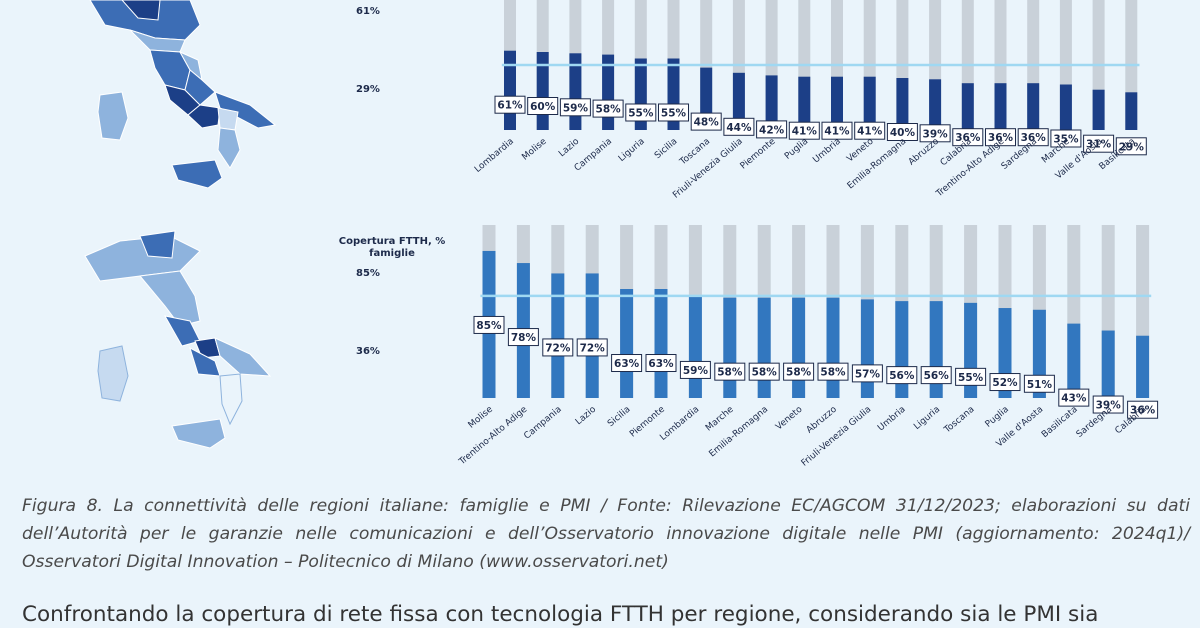 The height and width of the screenshot is (628, 1200). I want to click on data-label: 42%, so click(772, 129).